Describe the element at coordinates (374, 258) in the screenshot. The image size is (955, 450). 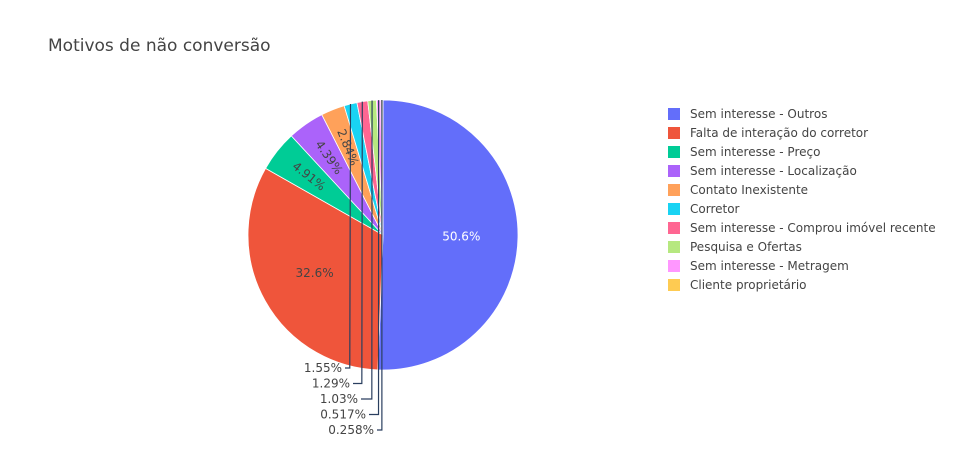
I see `leader-line-sem-interesse-metragem` at that location.